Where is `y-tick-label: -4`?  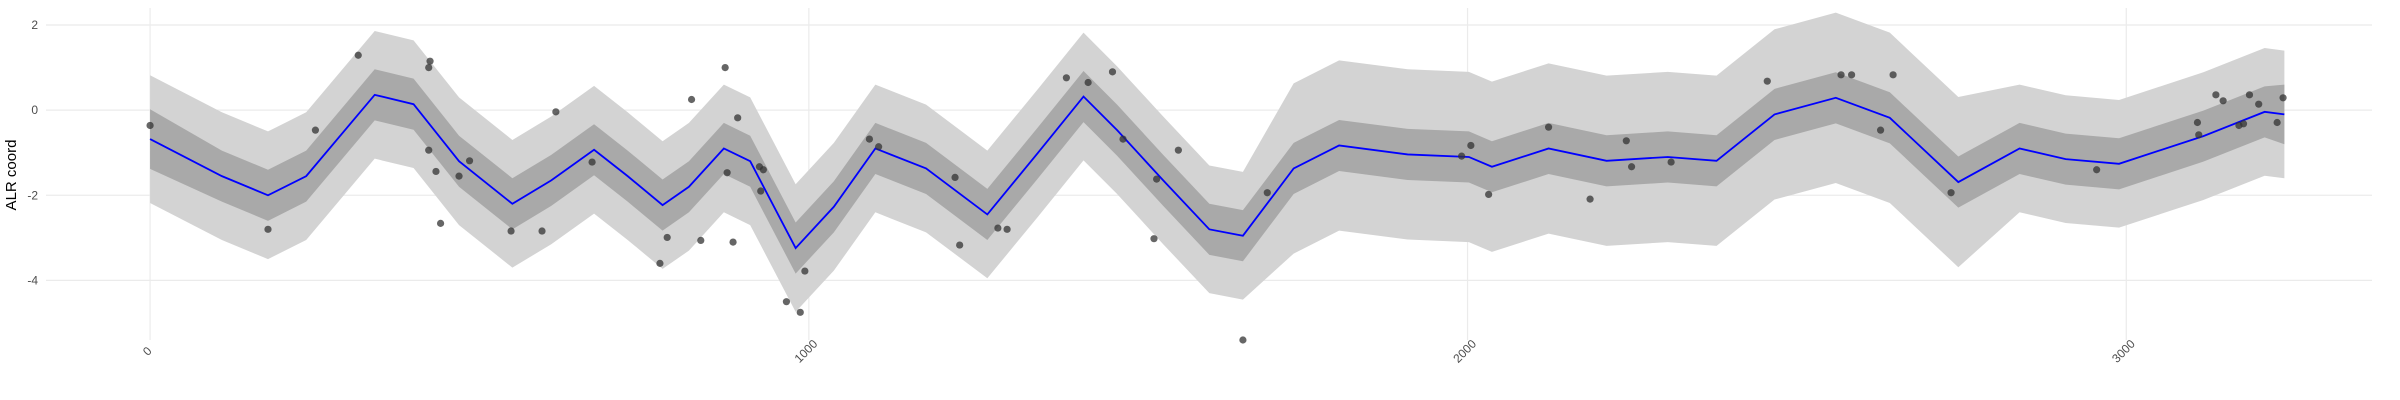 y-tick-label: -4 is located at coordinates (32, 280).